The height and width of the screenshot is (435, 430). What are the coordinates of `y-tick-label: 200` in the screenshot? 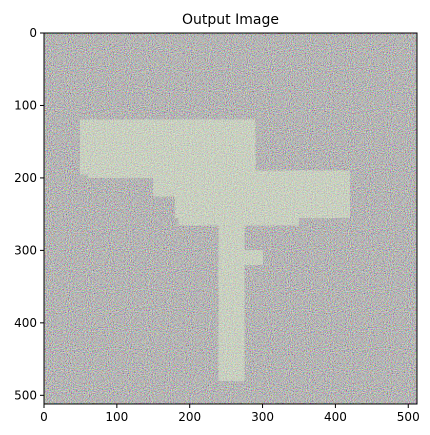 It's located at (25, 178).